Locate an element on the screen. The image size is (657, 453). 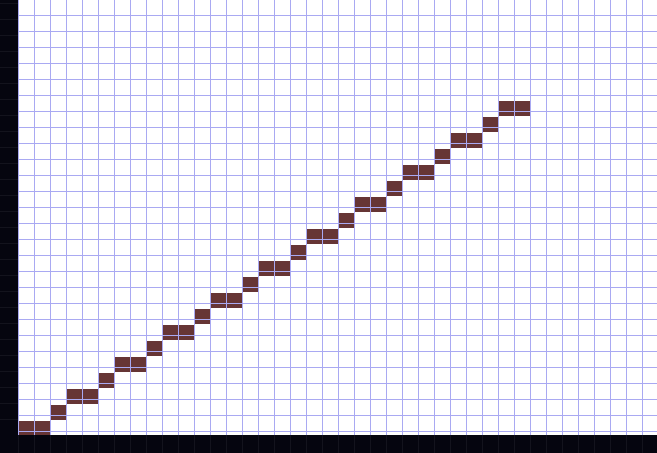
y-axis-bar is located at coordinates (9, 226).